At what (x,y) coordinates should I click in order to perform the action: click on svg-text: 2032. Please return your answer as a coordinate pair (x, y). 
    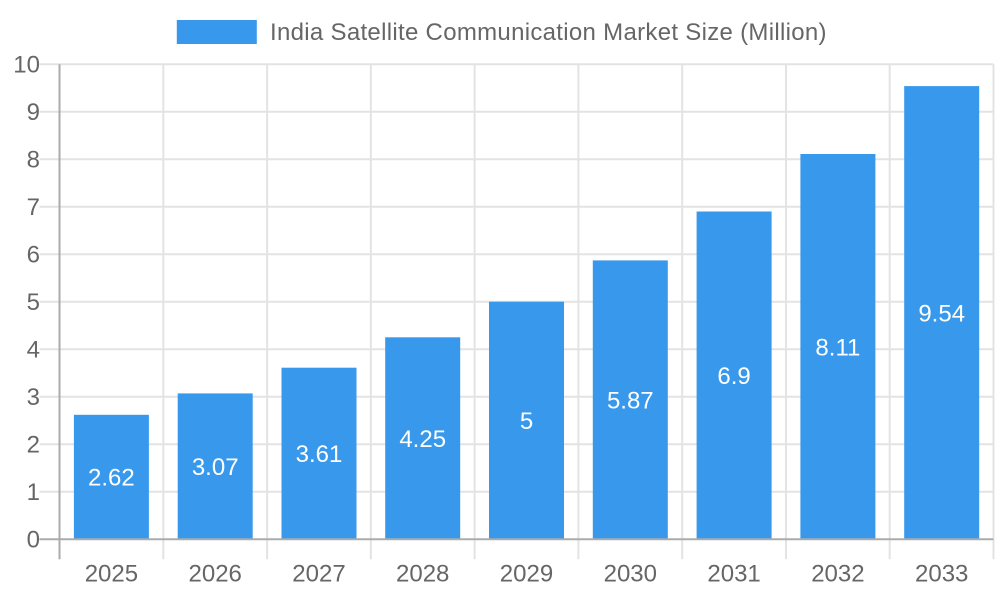
    Looking at the image, I should click on (837, 574).